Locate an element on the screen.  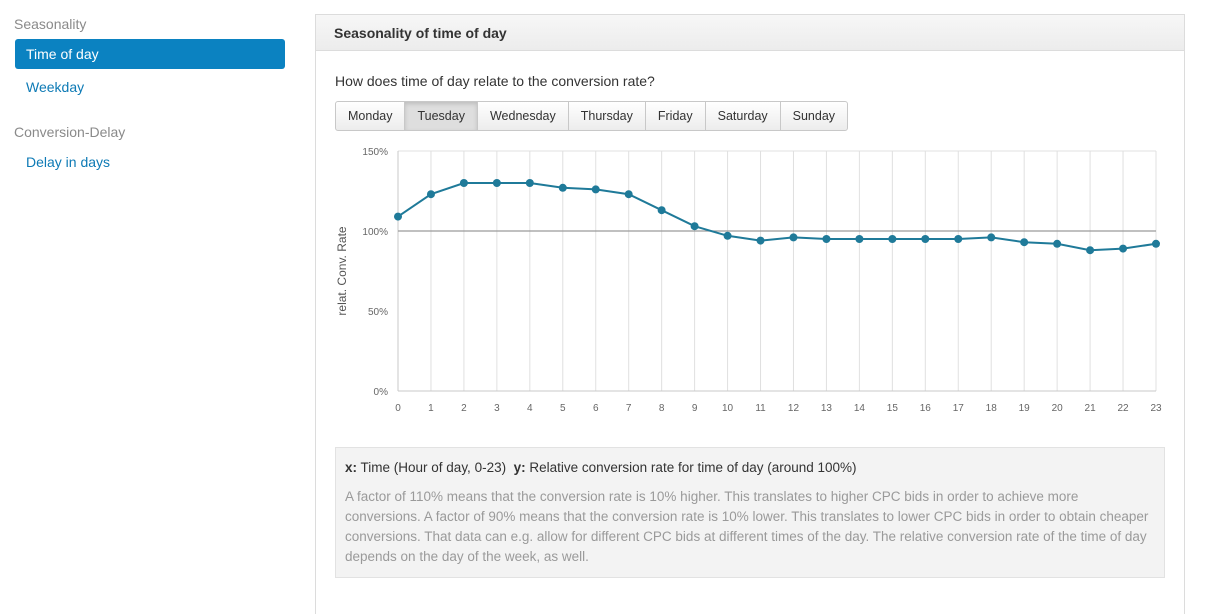
x-tick-label: 3 is located at coordinates (497, 408).